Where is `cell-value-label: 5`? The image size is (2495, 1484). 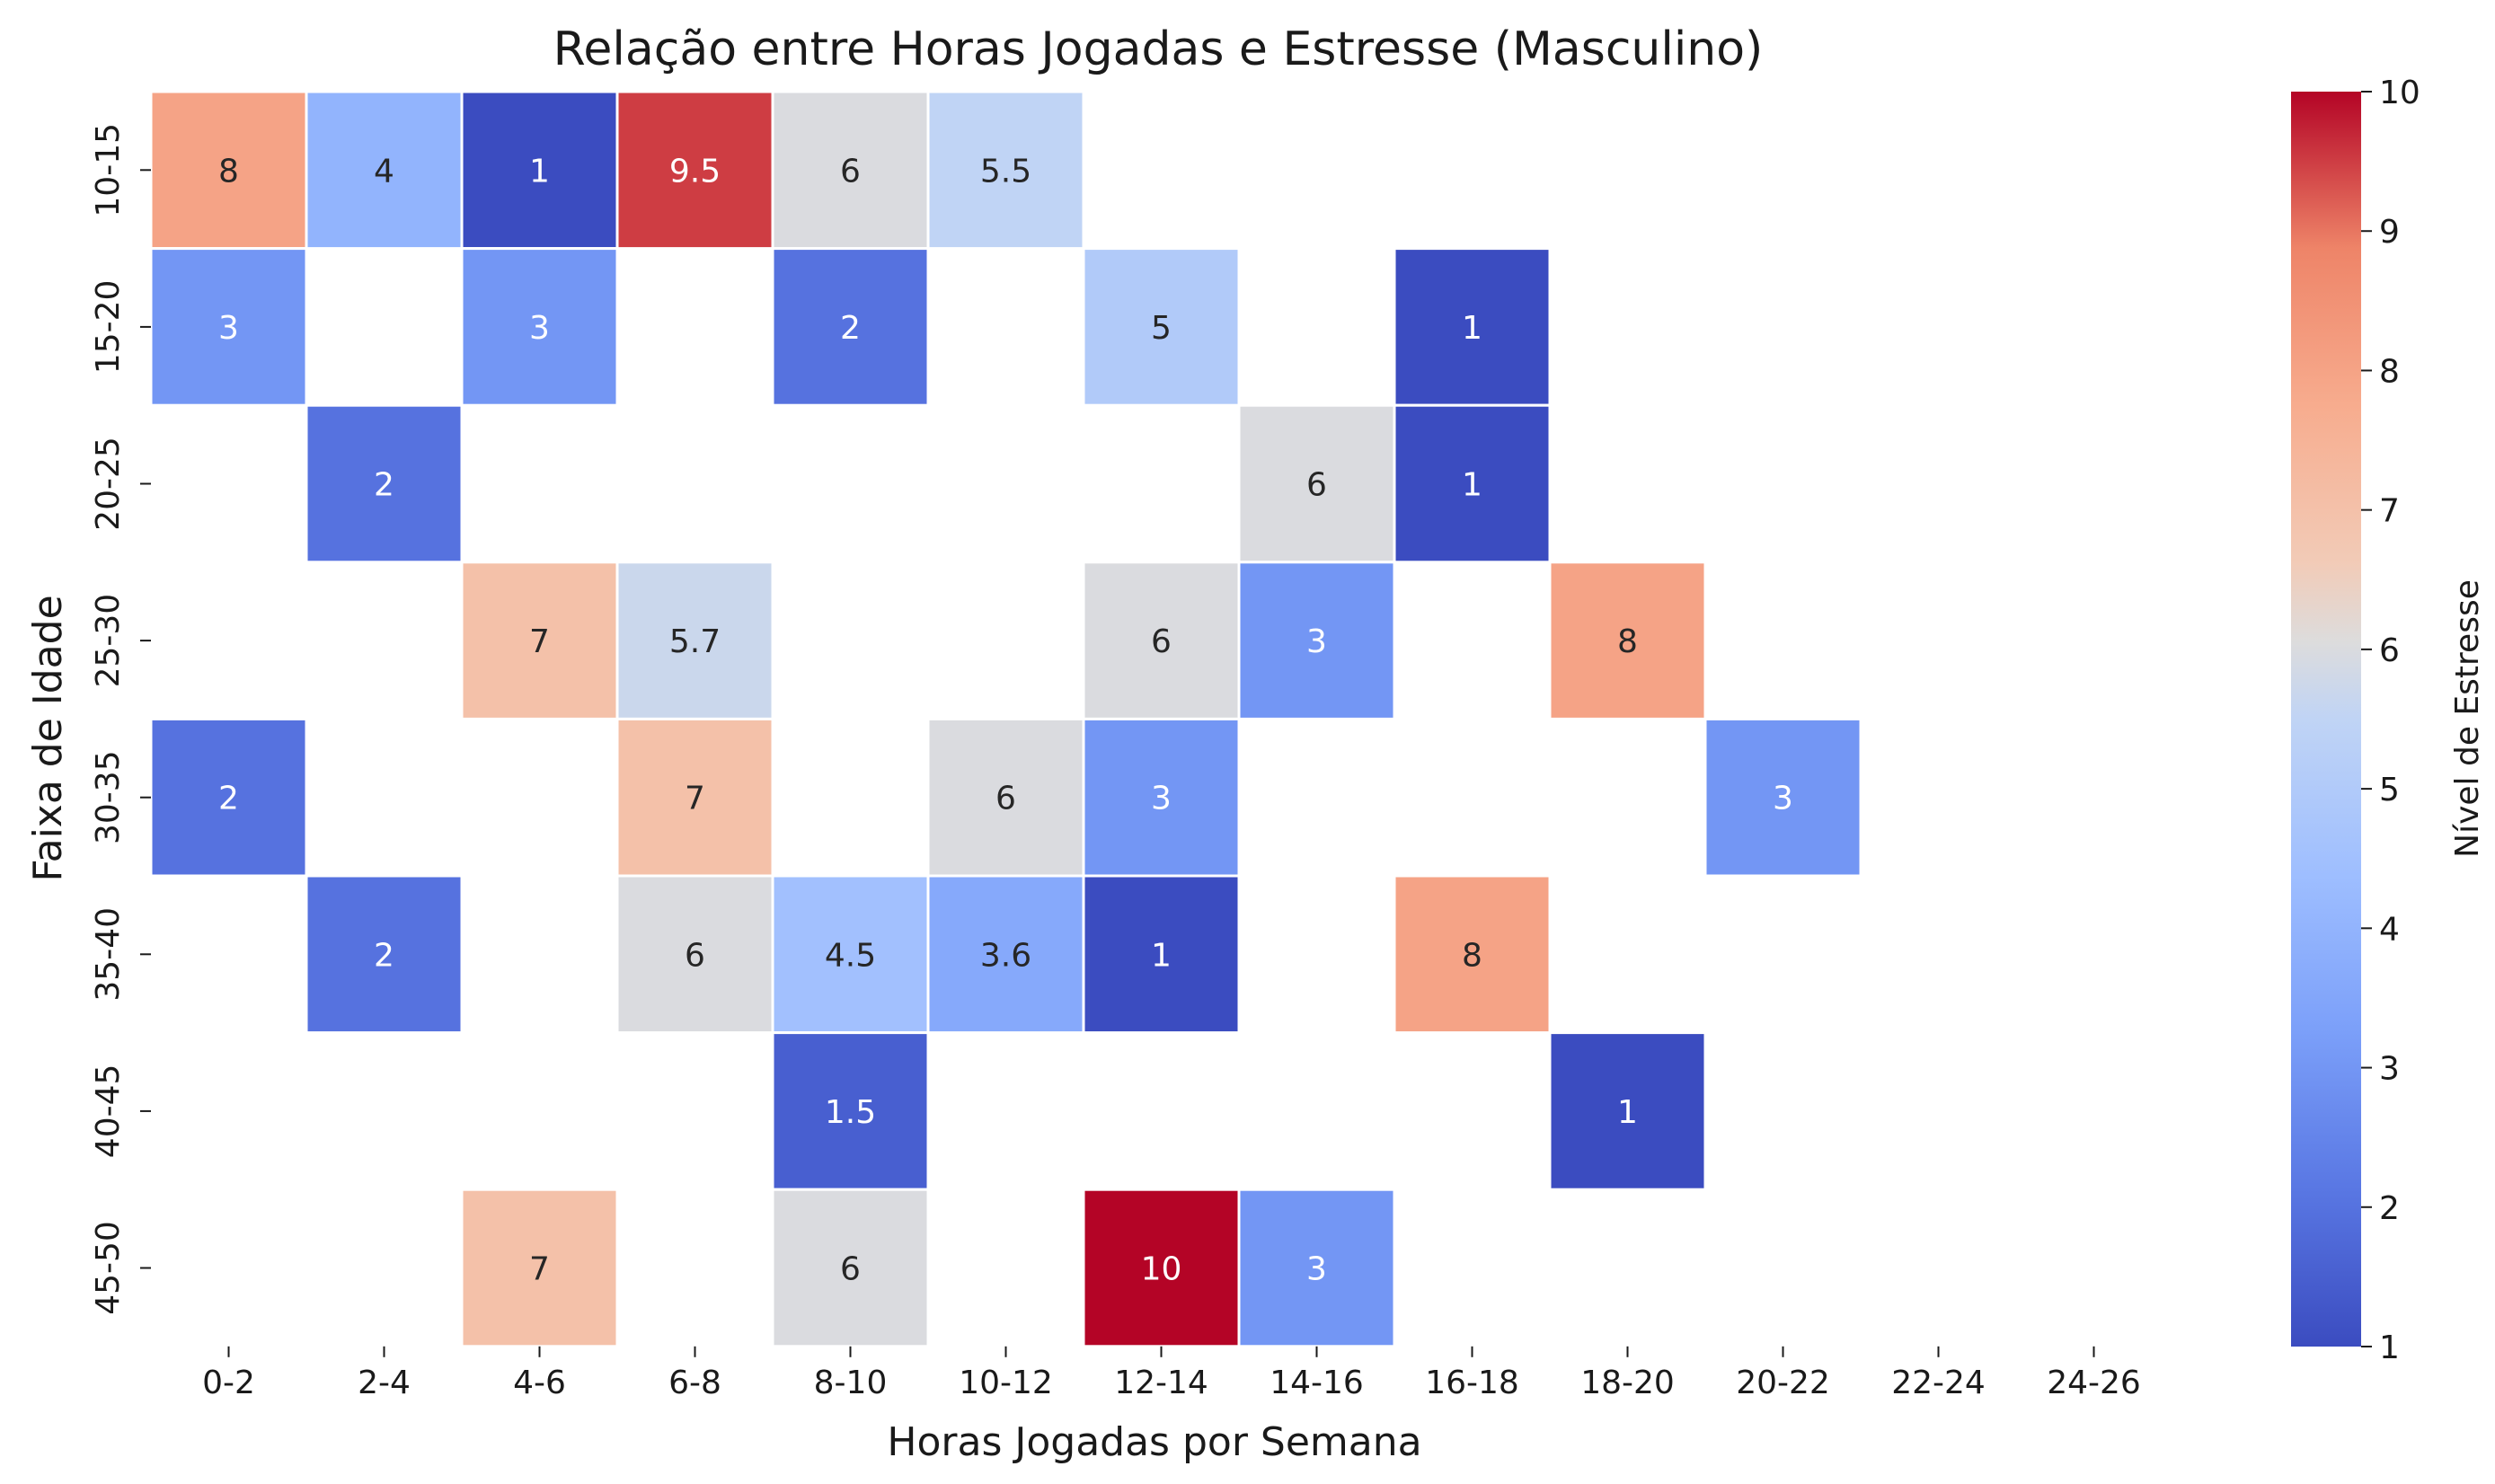 cell-value-label: 5 is located at coordinates (1161, 328).